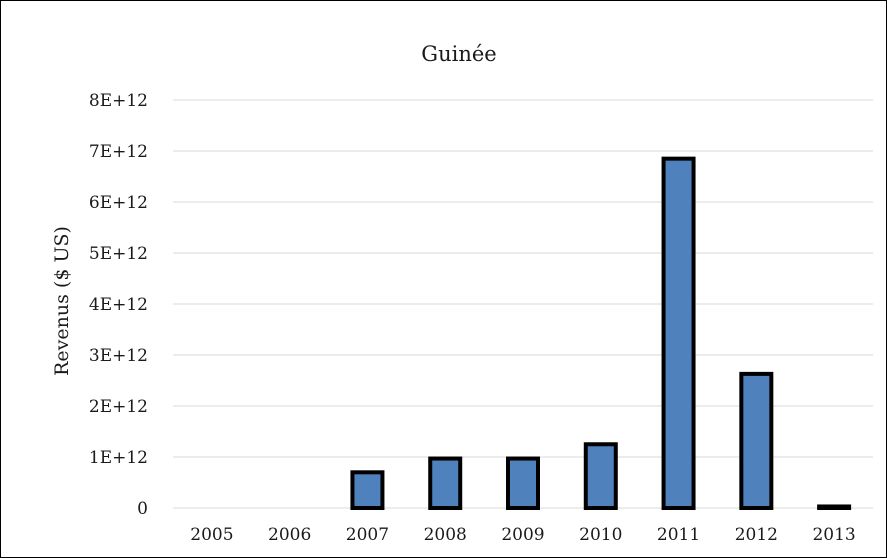 The image size is (887, 558). What do you see at coordinates (118, 458) in the screenshot?
I see `y-tick-label: 1E+12` at bounding box center [118, 458].